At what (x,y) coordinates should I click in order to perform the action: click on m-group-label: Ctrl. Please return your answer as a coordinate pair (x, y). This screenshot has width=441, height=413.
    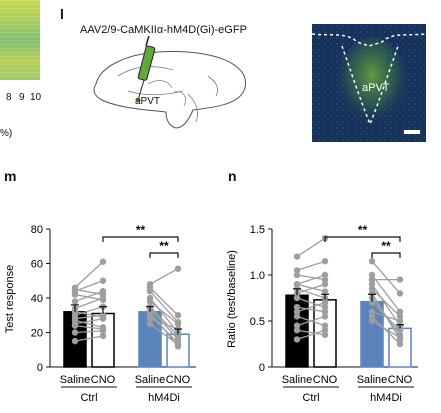
    Looking at the image, I should click on (88, 398).